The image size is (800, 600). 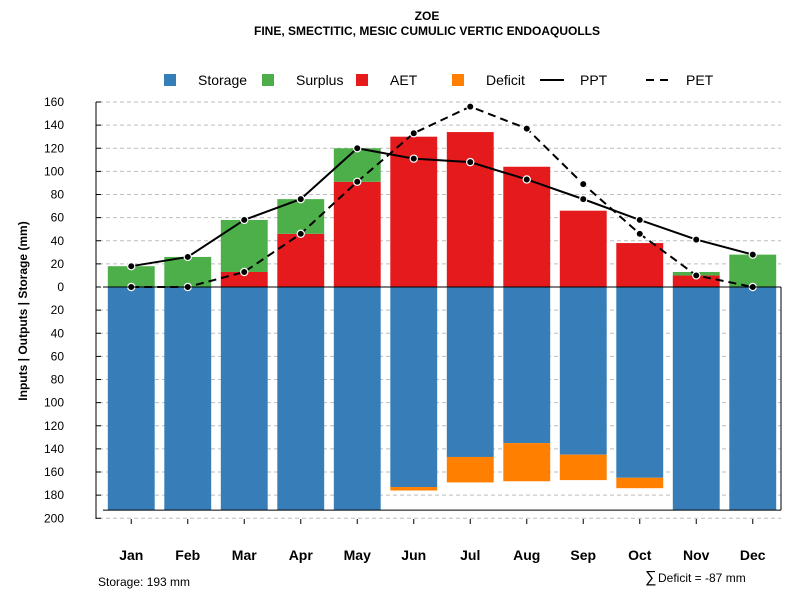 I want to click on storage-footnote: Storage: 193 mm, so click(x=144, y=582).